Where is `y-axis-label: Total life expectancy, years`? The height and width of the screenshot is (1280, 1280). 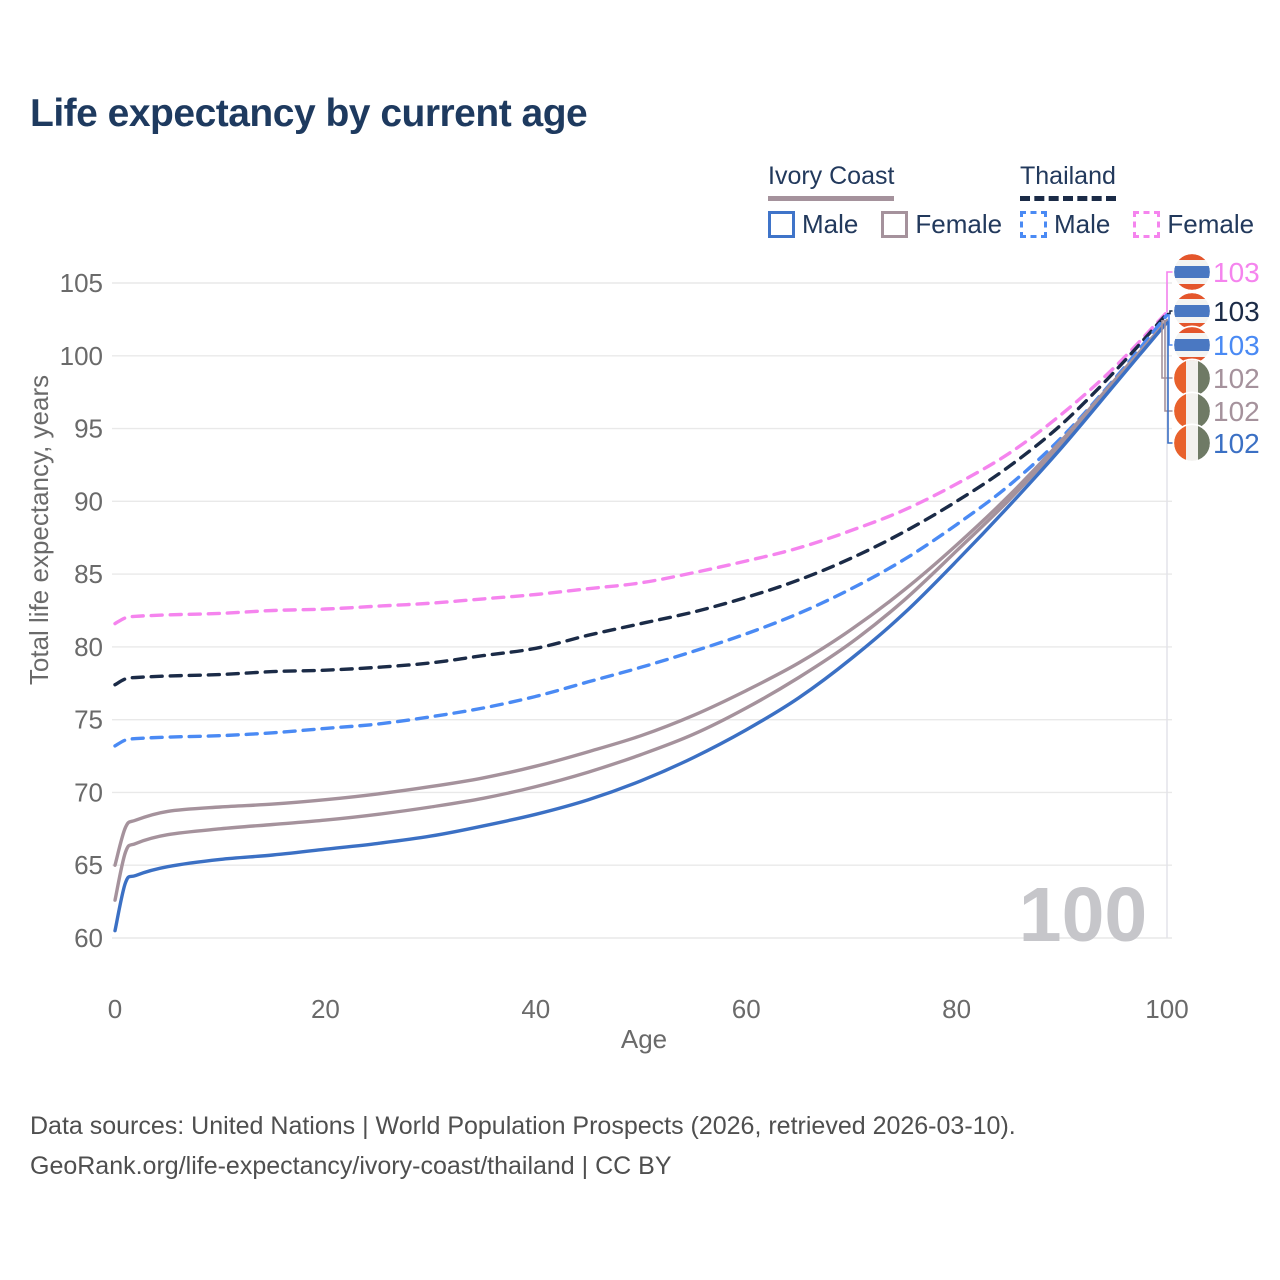 y-axis-label: Total life expectancy, years is located at coordinates (39, 530).